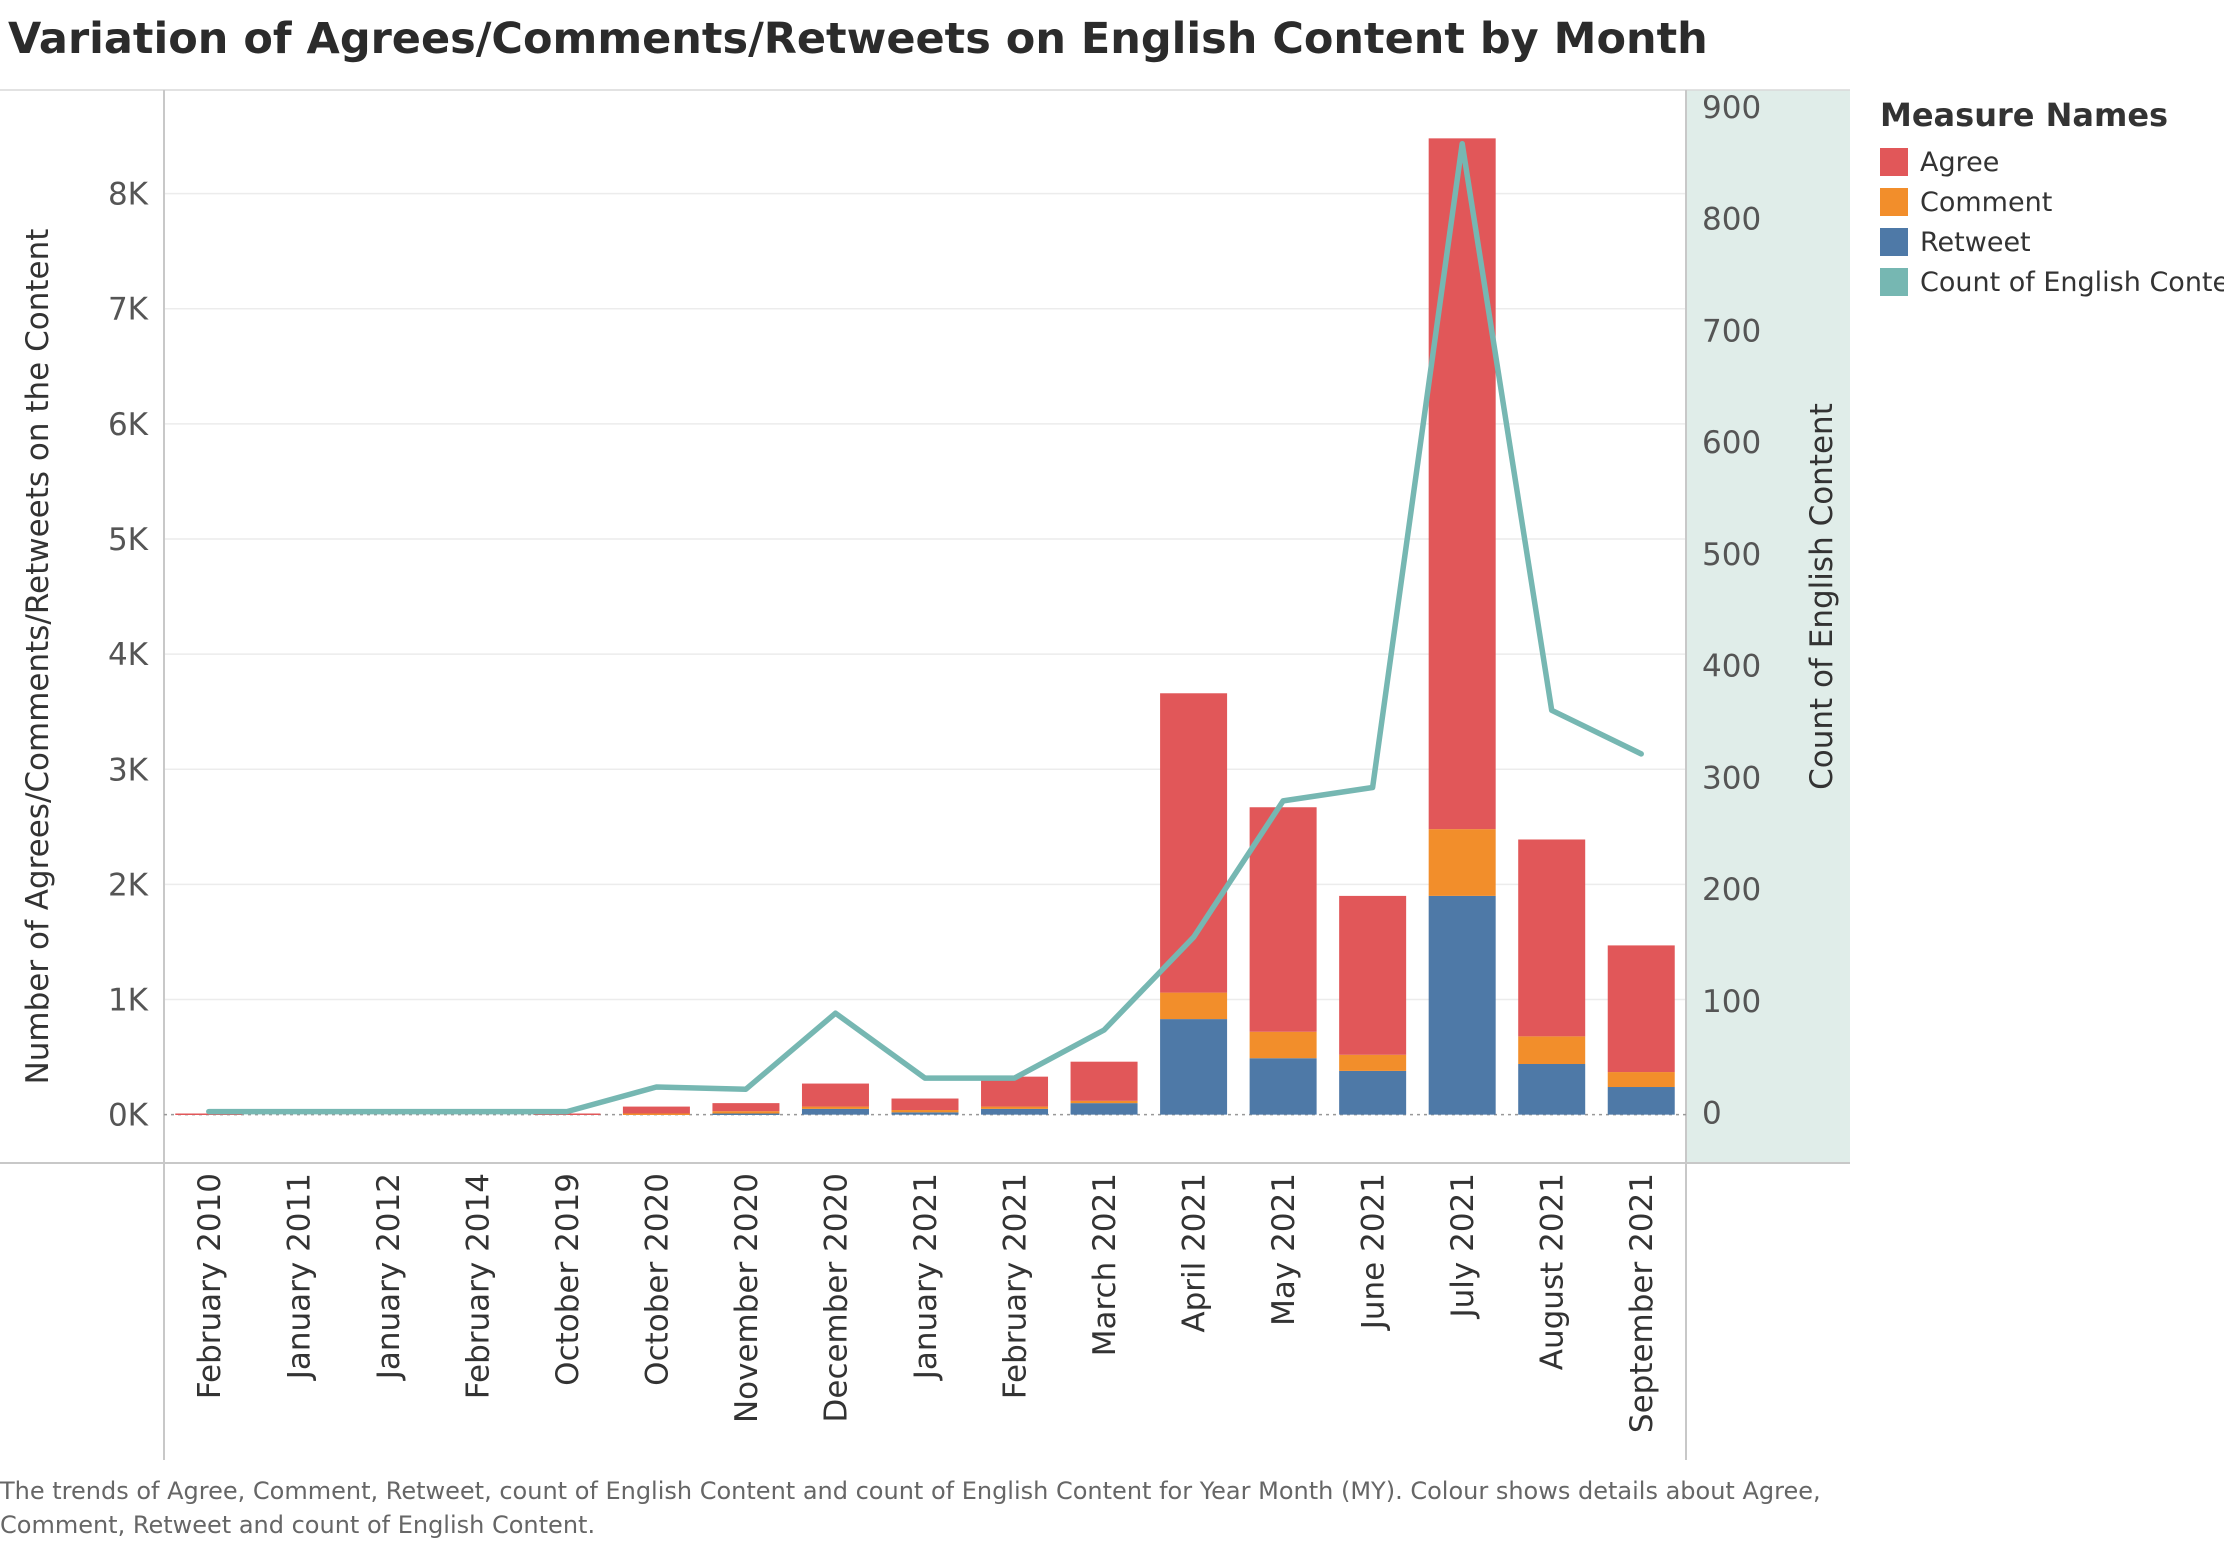 This screenshot has width=2224, height=1542. Describe the element at coordinates (1731, 108) in the screenshot. I see `y2-tick-label: 900` at that location.